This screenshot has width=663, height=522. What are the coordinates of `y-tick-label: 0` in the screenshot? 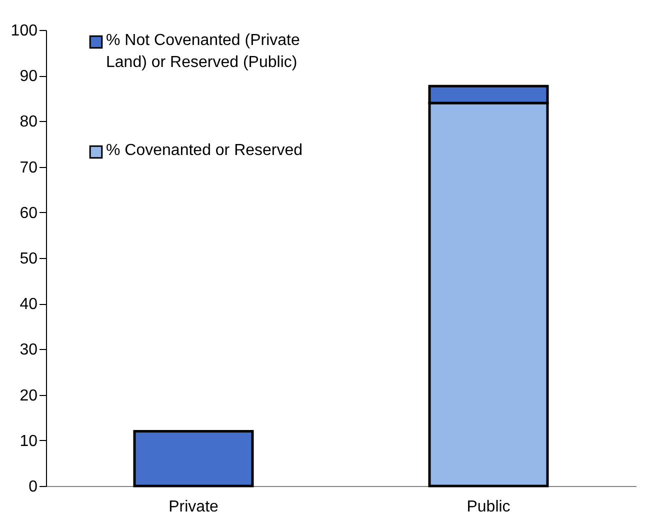 It's located at (33, 487).